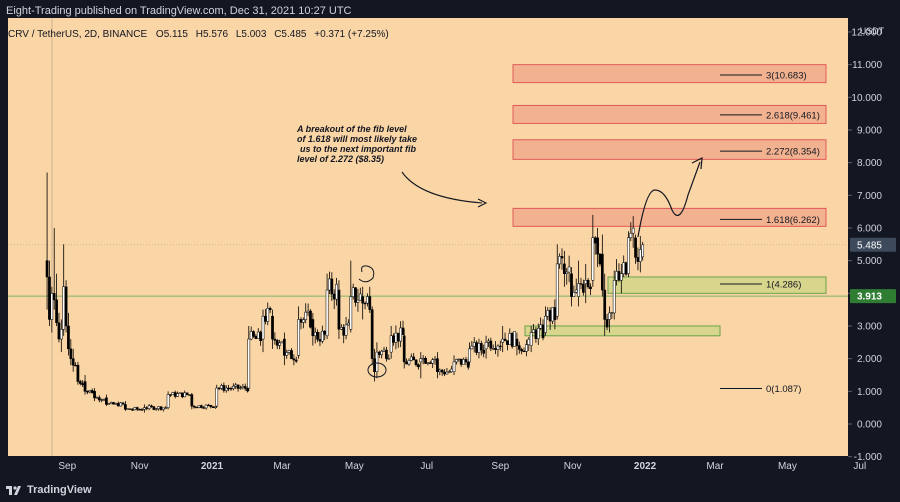 Image resolution: width=900 pixels, height=502 pixels. Describe the element at coordinates (426, 466) in the screenshot. I see `time-tick-label: Jul` at that location.